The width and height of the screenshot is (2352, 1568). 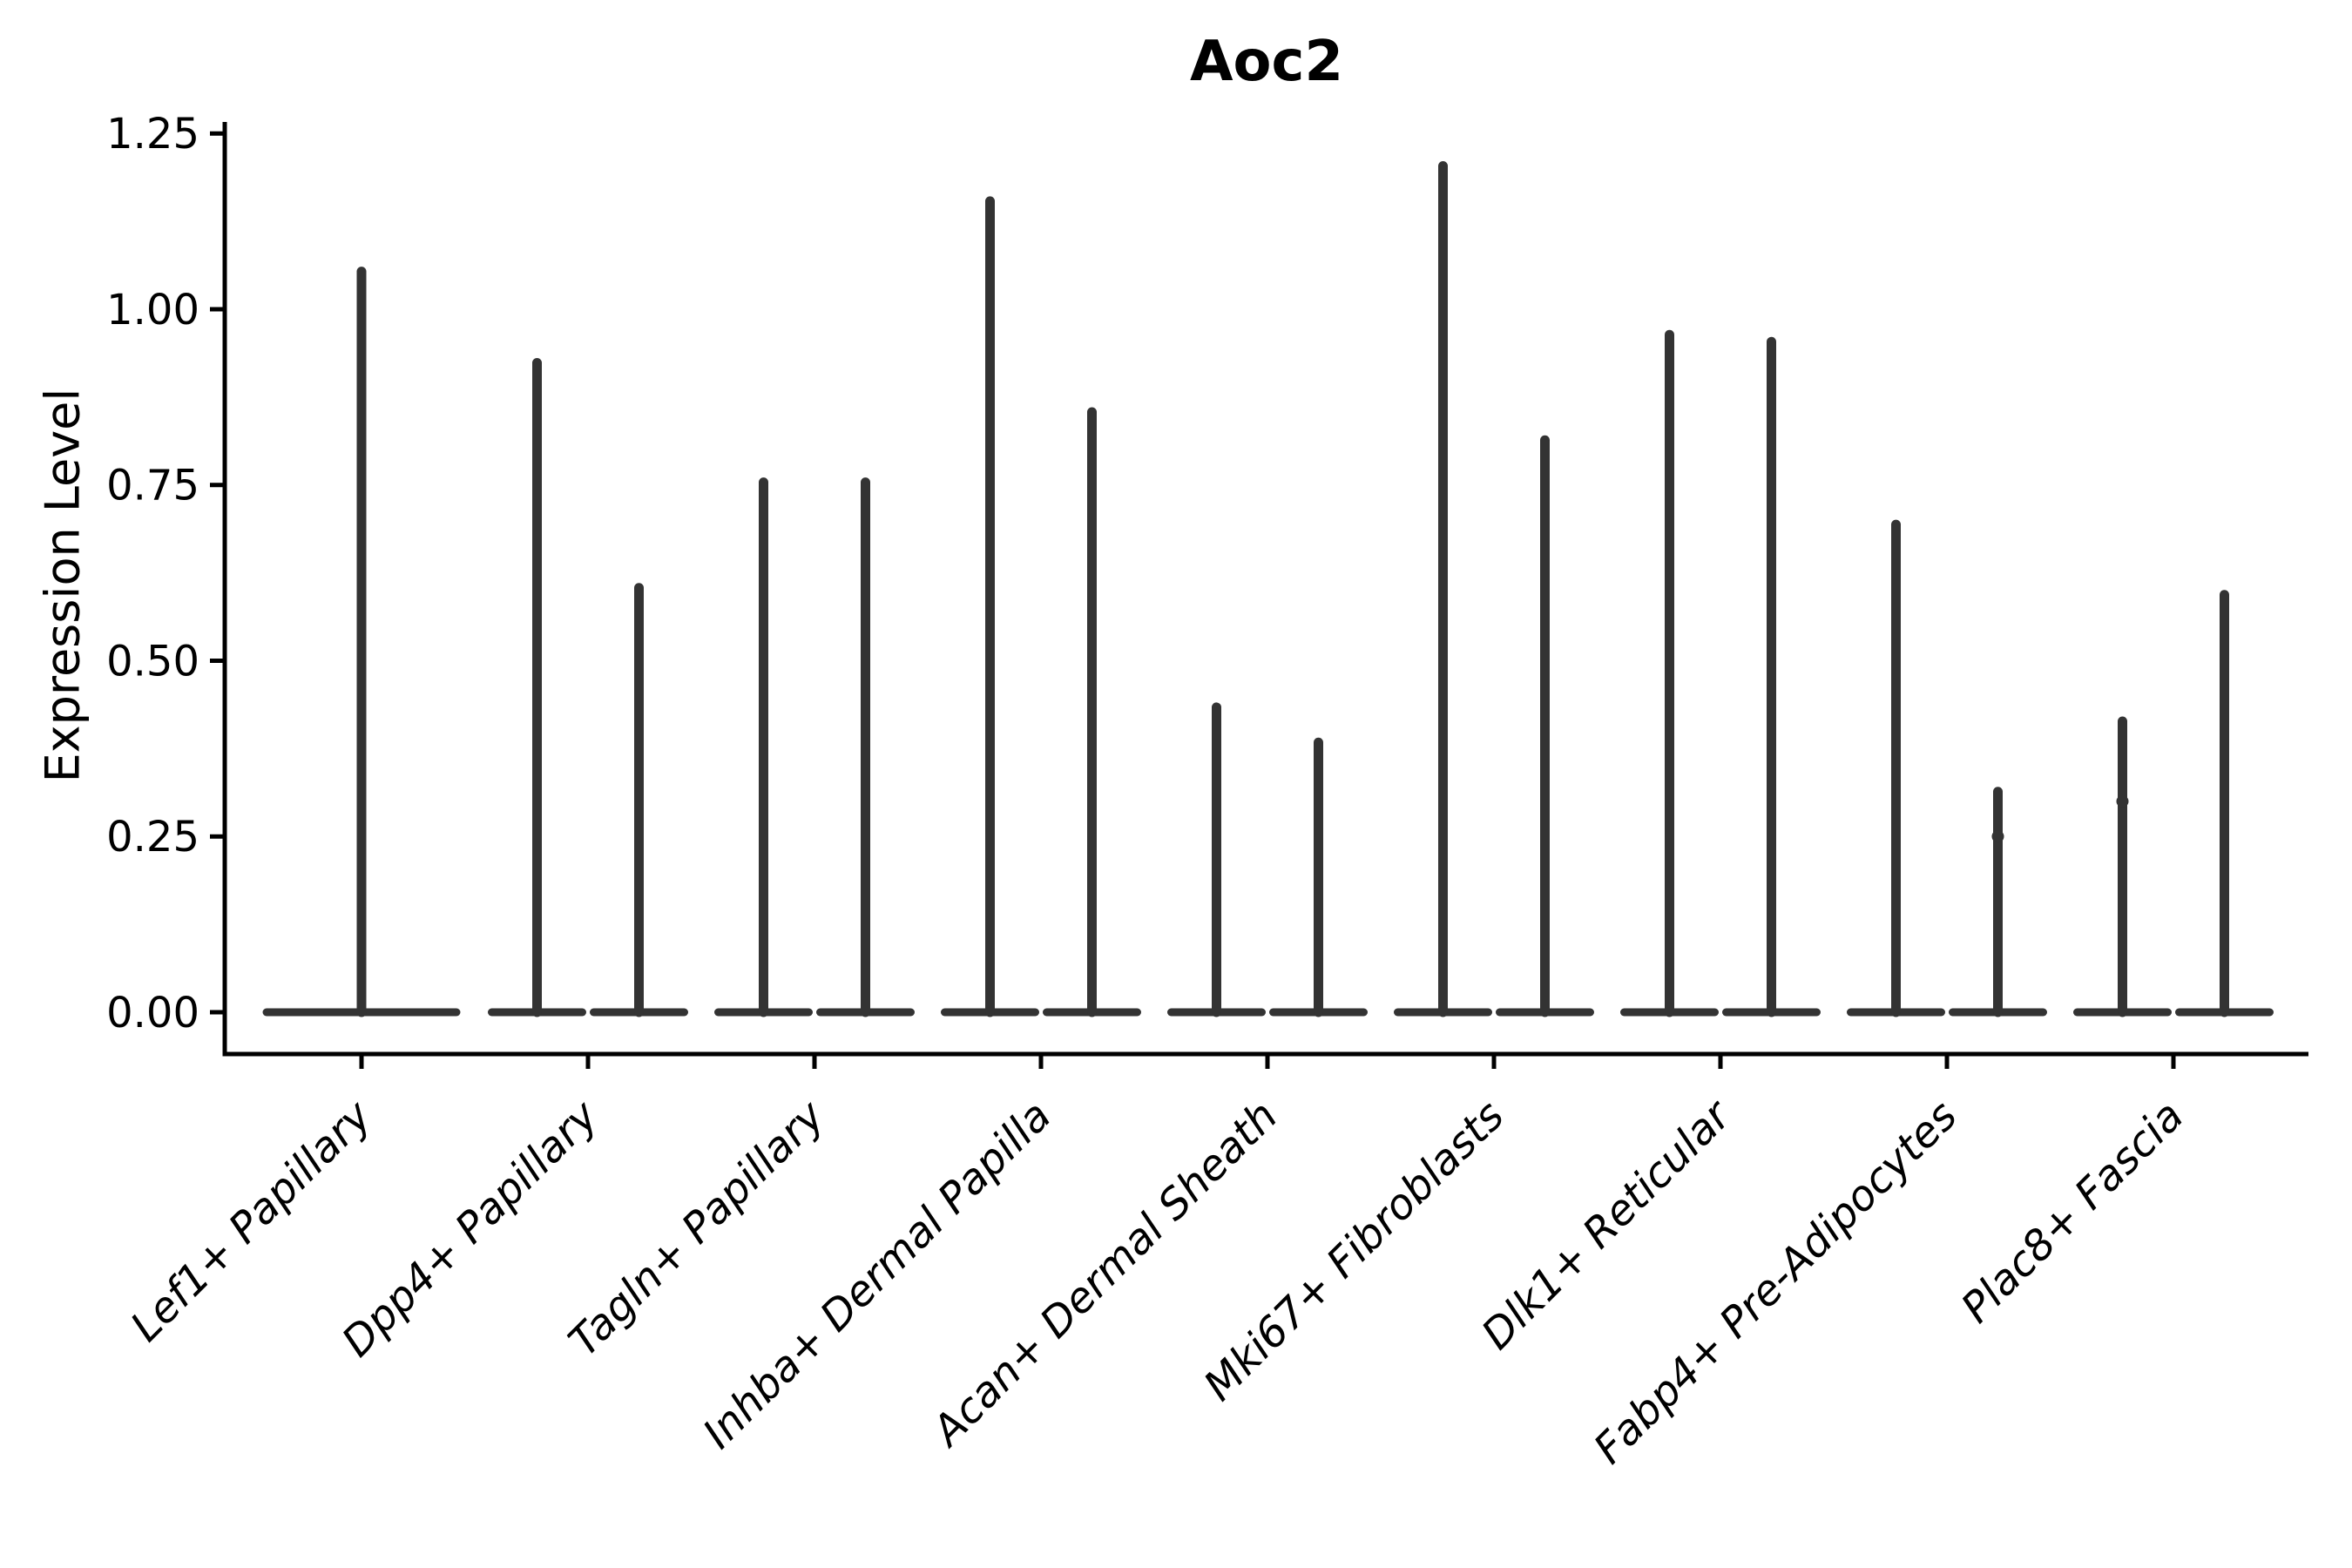 What do you see at coordinates (1607, 1225) in the screenshot?
I see `x-tick-label: Dlk1+ Reticular` at bounding box center [1607, 1225].